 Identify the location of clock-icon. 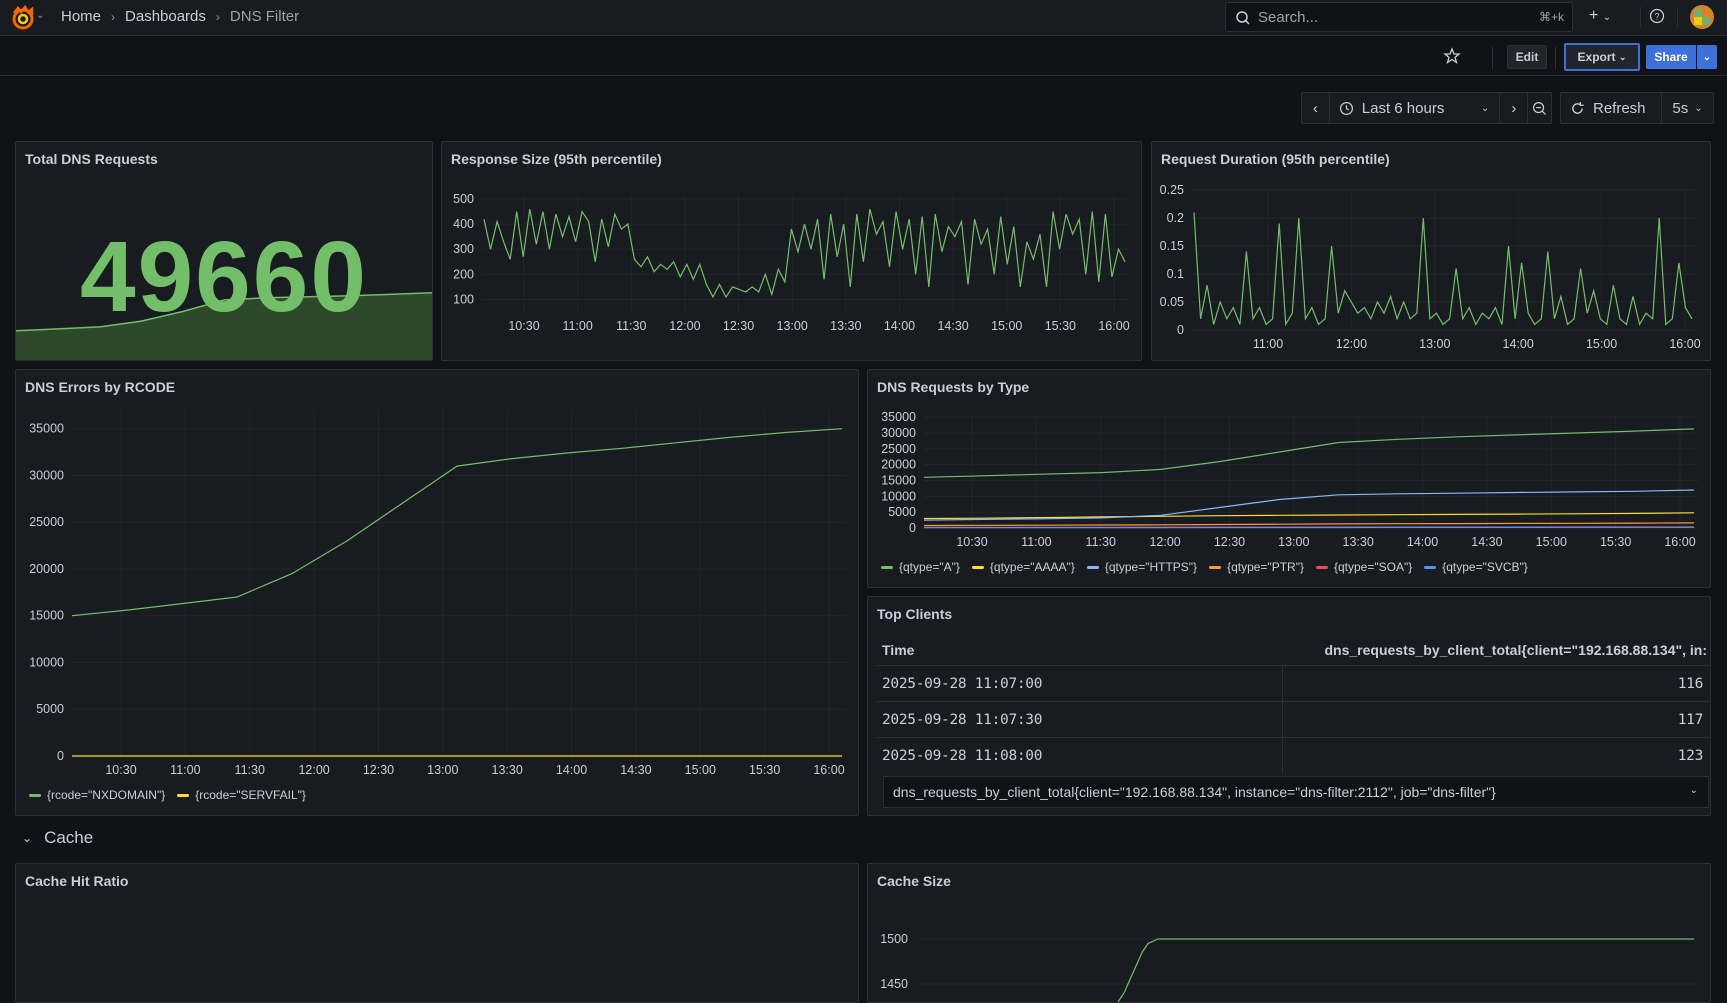
(1346, 108).